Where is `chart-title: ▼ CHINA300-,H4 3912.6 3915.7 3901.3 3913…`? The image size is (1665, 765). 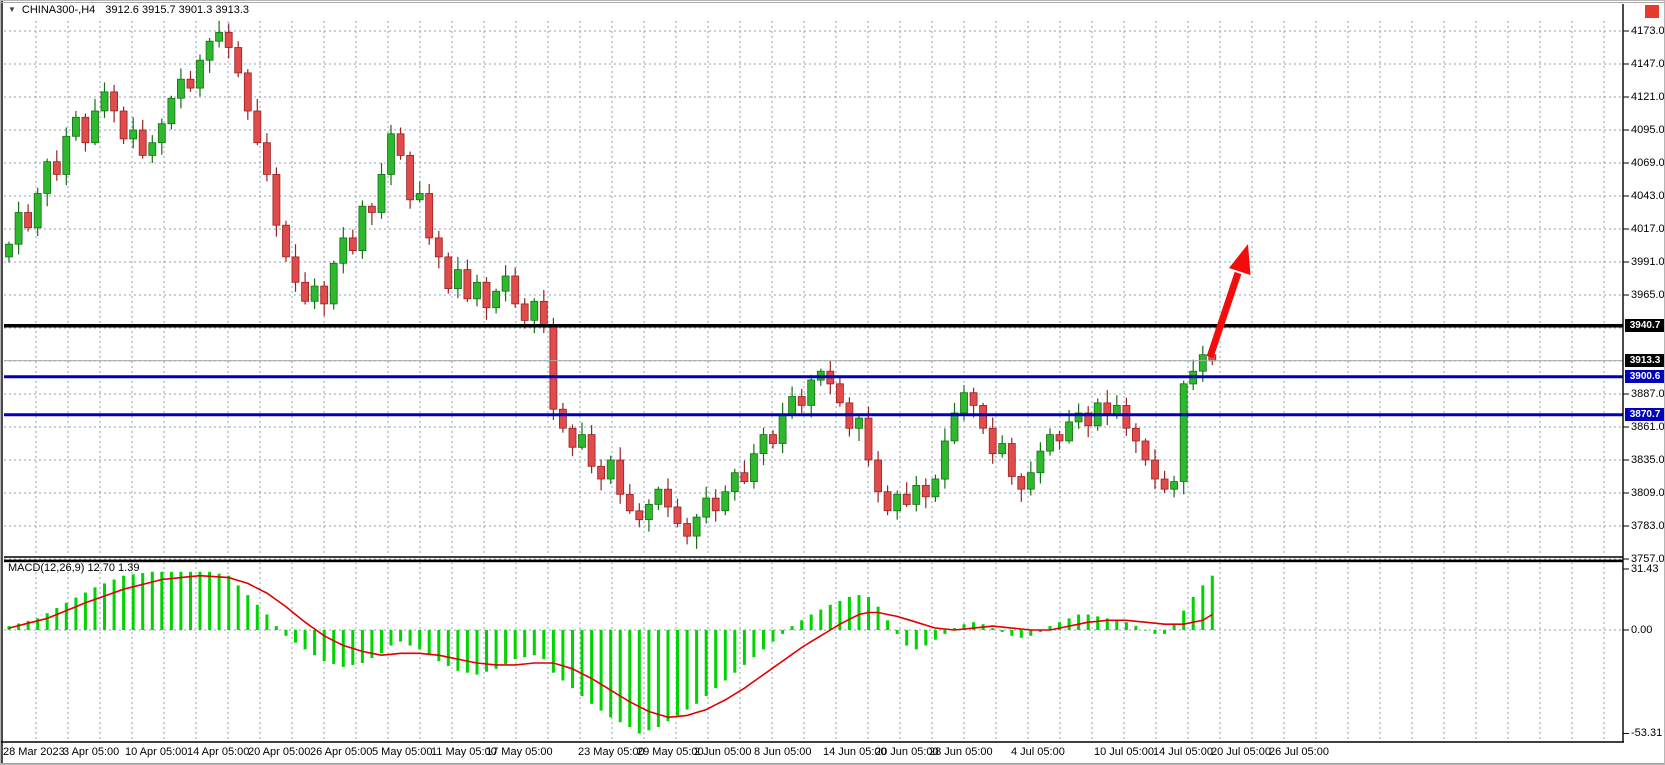 chart-title: ▼ CHINA300-,H4 3912.6 3915.7 3901.3 3913… is located at coordinates (128, 10).